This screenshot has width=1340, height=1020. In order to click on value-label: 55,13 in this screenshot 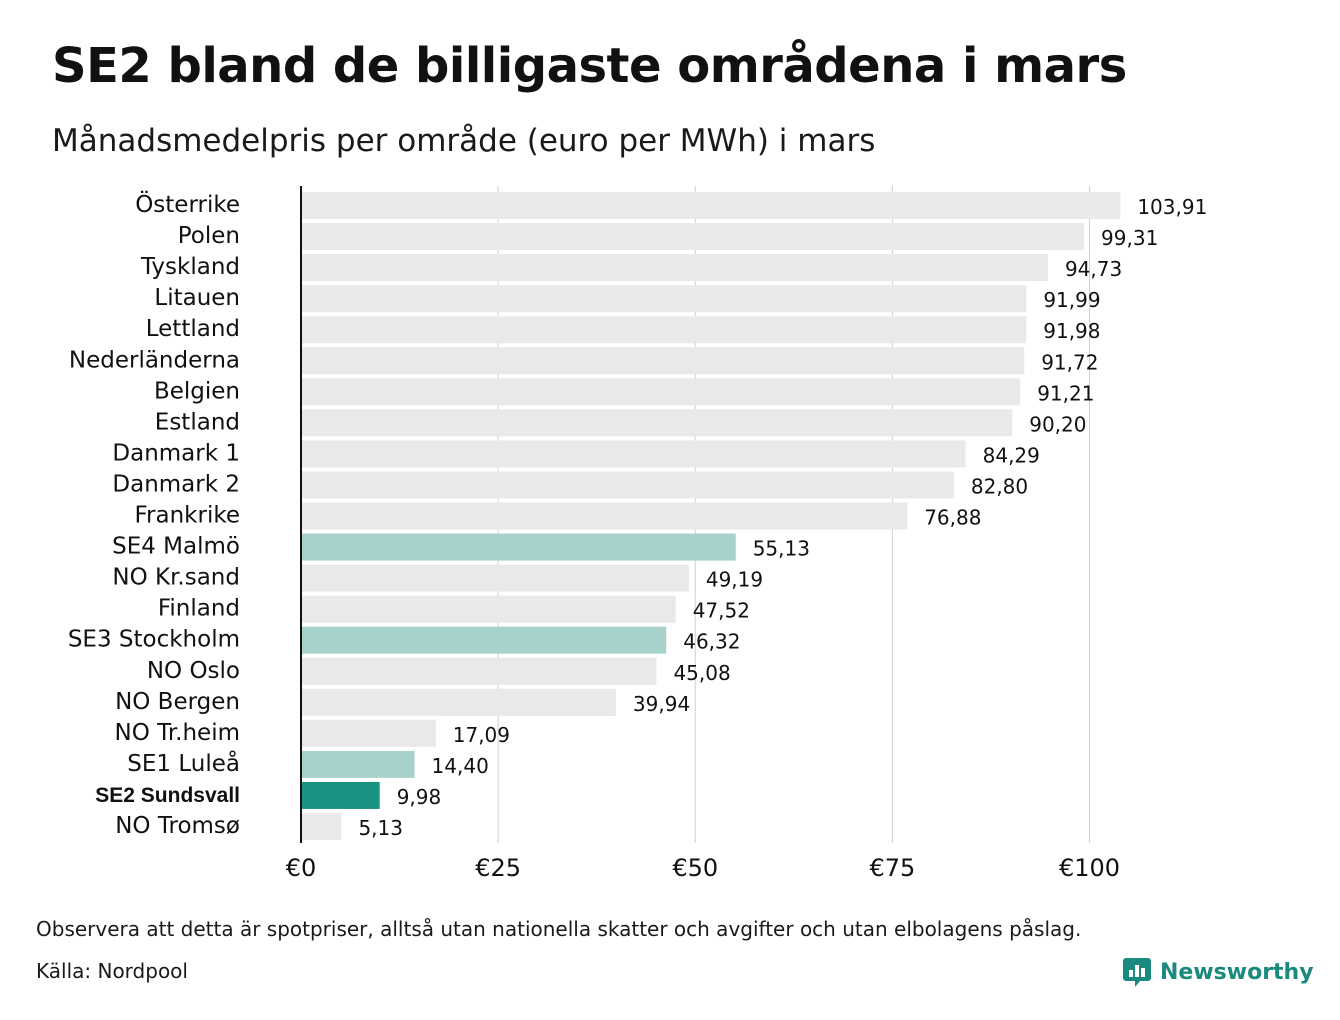, I will do `click(781, 549)`.